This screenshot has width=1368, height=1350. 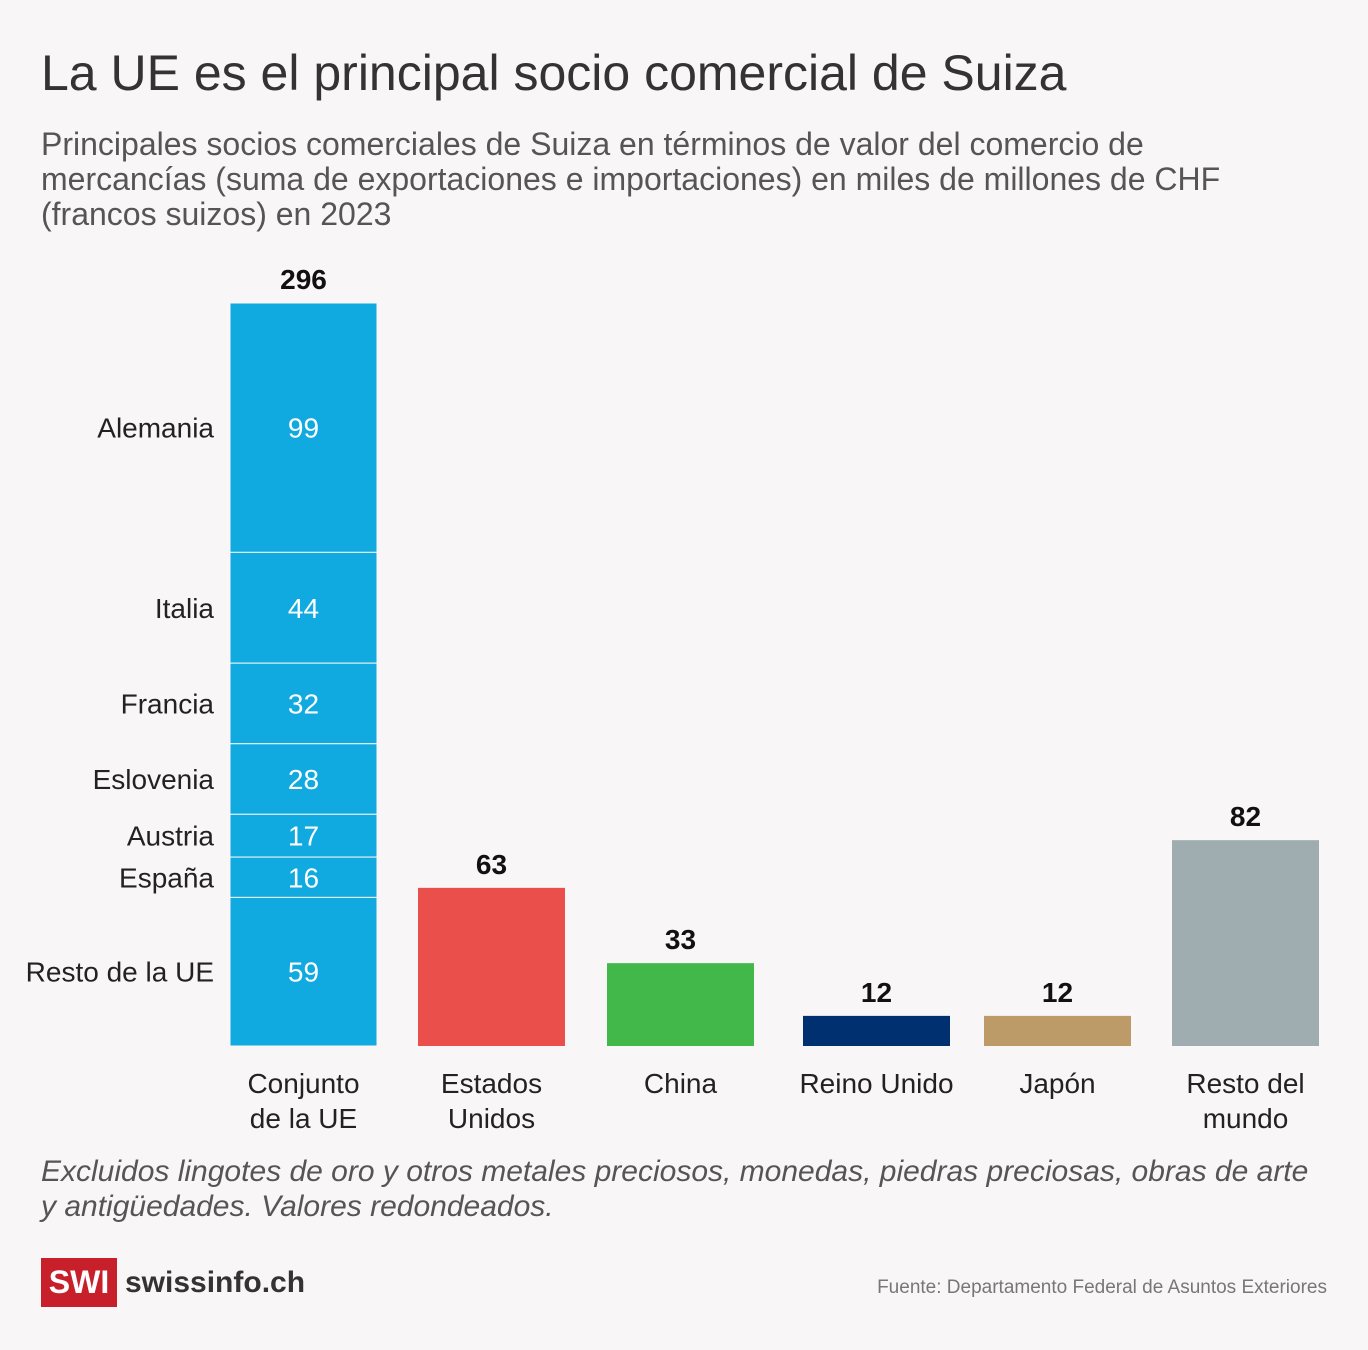 I want to click on category-label: Conjunto, so click(x=303, y=1083).